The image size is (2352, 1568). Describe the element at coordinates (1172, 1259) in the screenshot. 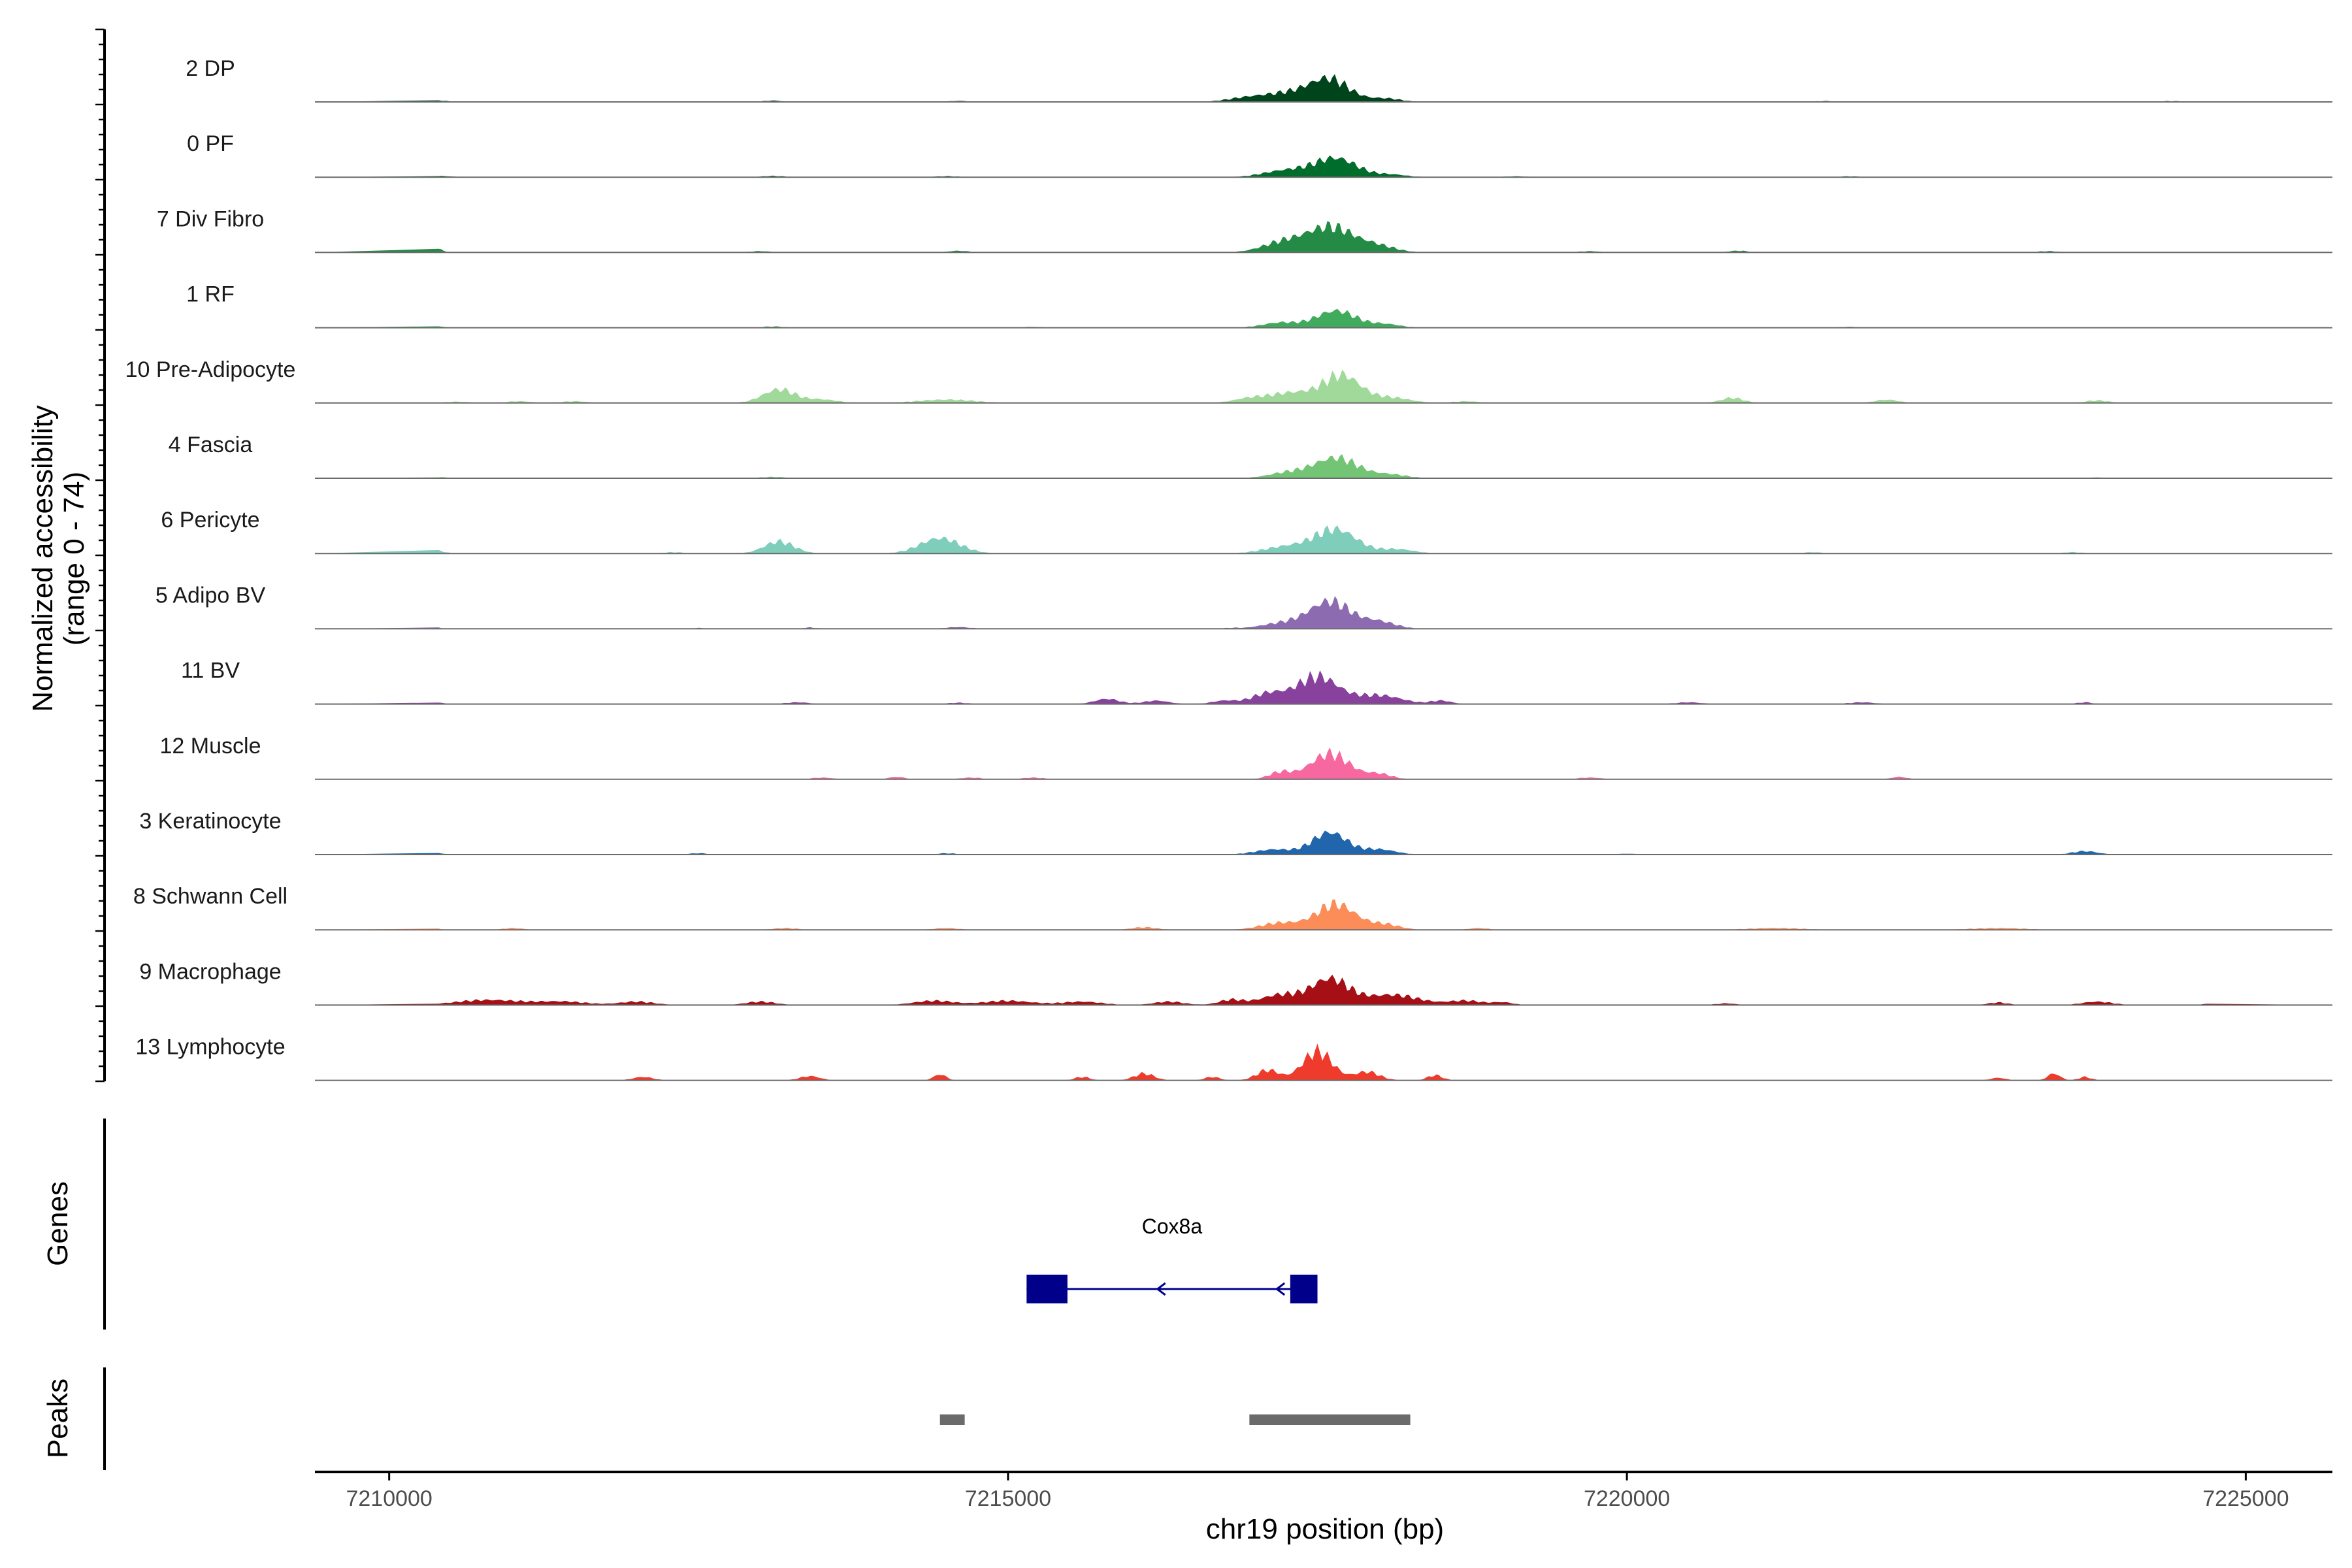

I see `gene-group: Cox8a` at that location.